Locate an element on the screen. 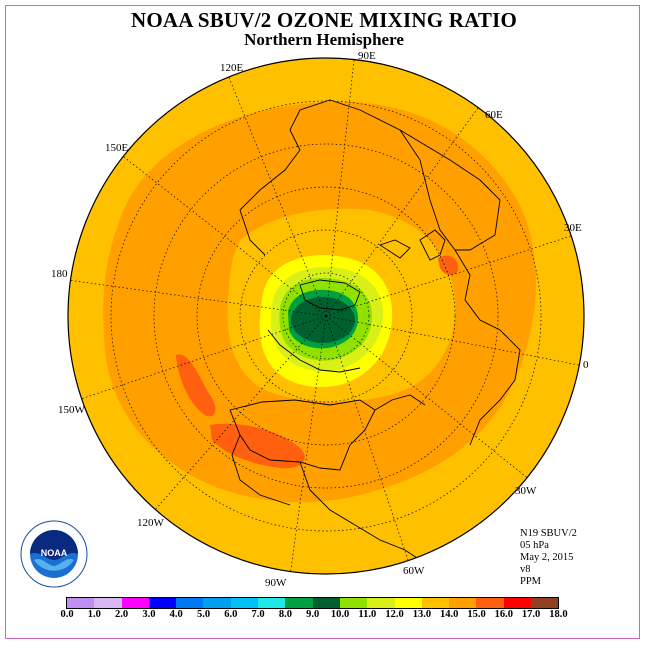  colorbar is located at coordinates (313, 603).